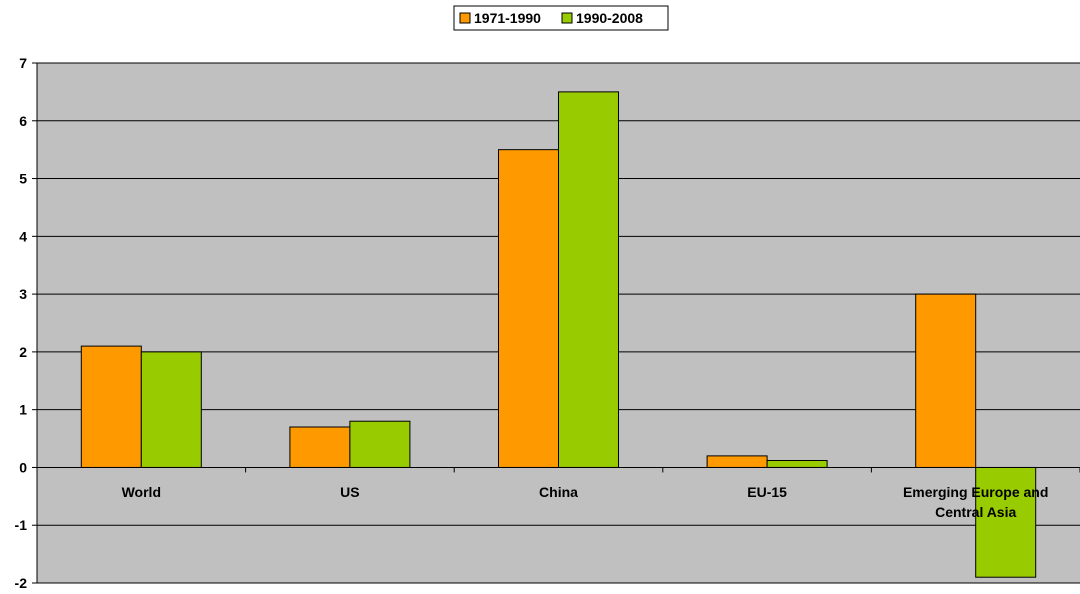 The width and height of the screenshot is (1080, 594). What do you see at coordinates (349, 492) in the screenshot?
I see `x-tick-label: US` at bounding box center [349, 492].